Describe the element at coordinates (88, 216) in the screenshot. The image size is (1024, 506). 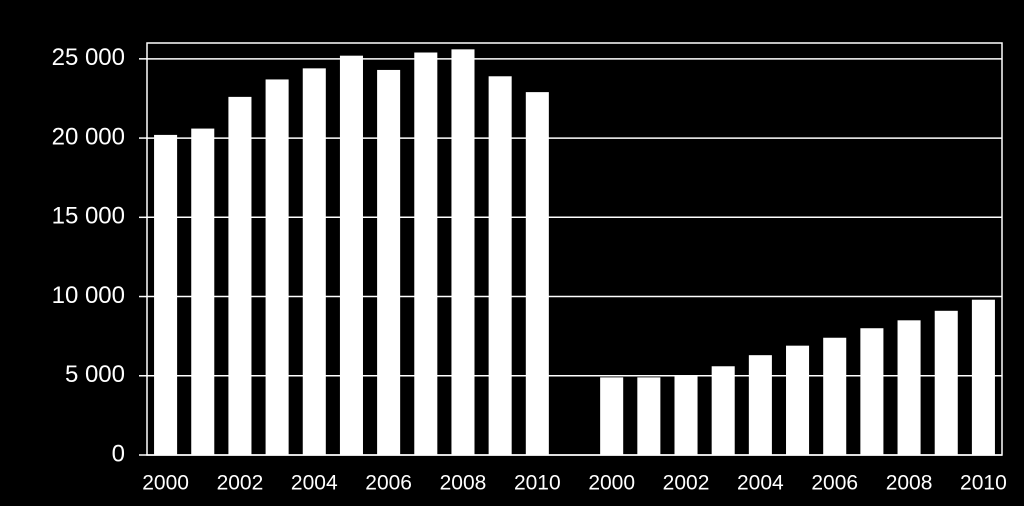
I see `y-tick-label: 15 000` at that location.